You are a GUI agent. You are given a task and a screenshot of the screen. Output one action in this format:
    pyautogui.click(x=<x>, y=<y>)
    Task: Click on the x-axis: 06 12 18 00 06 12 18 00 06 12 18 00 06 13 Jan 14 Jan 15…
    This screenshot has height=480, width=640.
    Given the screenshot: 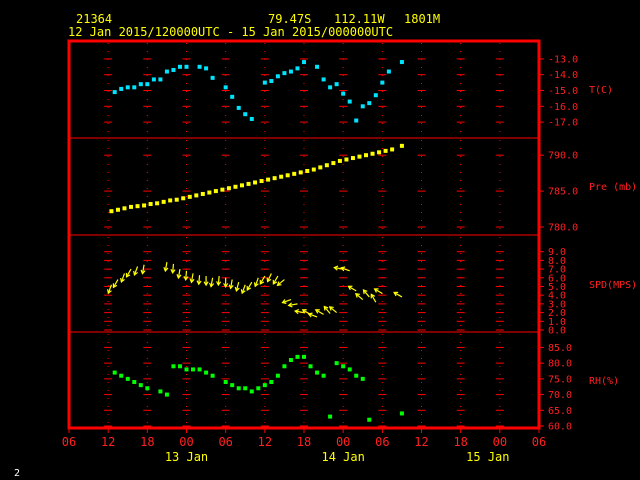 What is the action you would take?
    pyautogui.click(x=304, y=446)
    